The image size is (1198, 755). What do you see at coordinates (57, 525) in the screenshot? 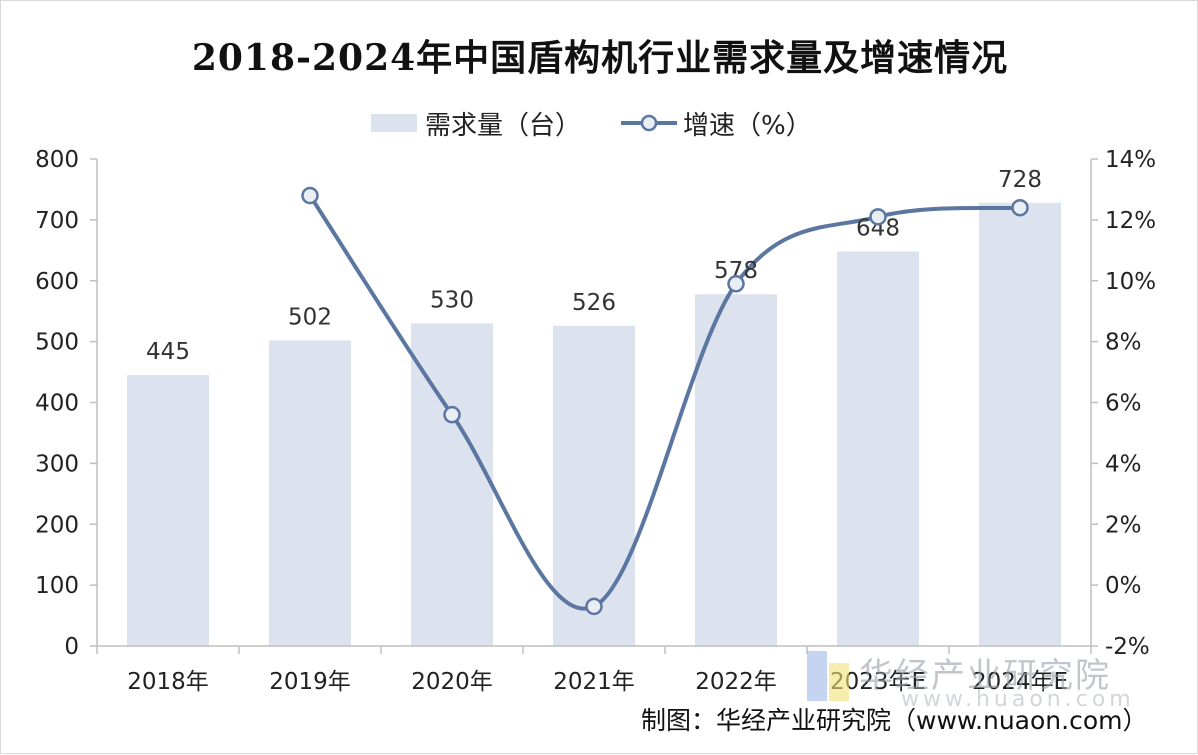
I see `y-left-tick-label: 200` at bounding box center [57, 525].